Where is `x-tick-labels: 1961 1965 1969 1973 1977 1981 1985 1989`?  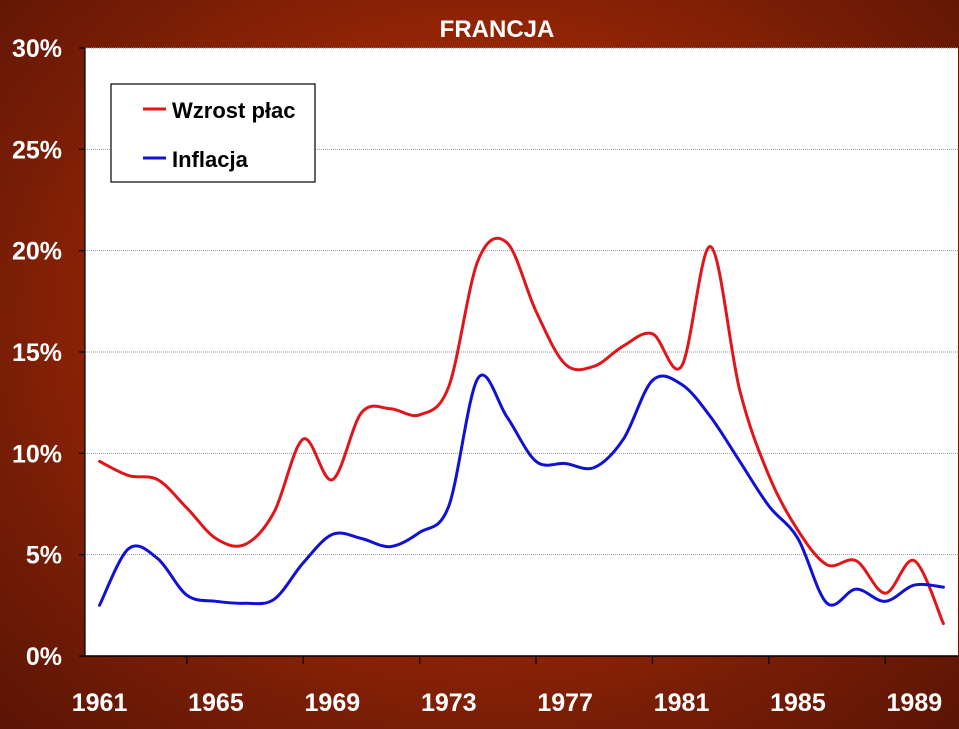 x-tick-labels: 1961 1965 1969 1973 1977 1981 1985 1989 is located at coordinates (507, 703).